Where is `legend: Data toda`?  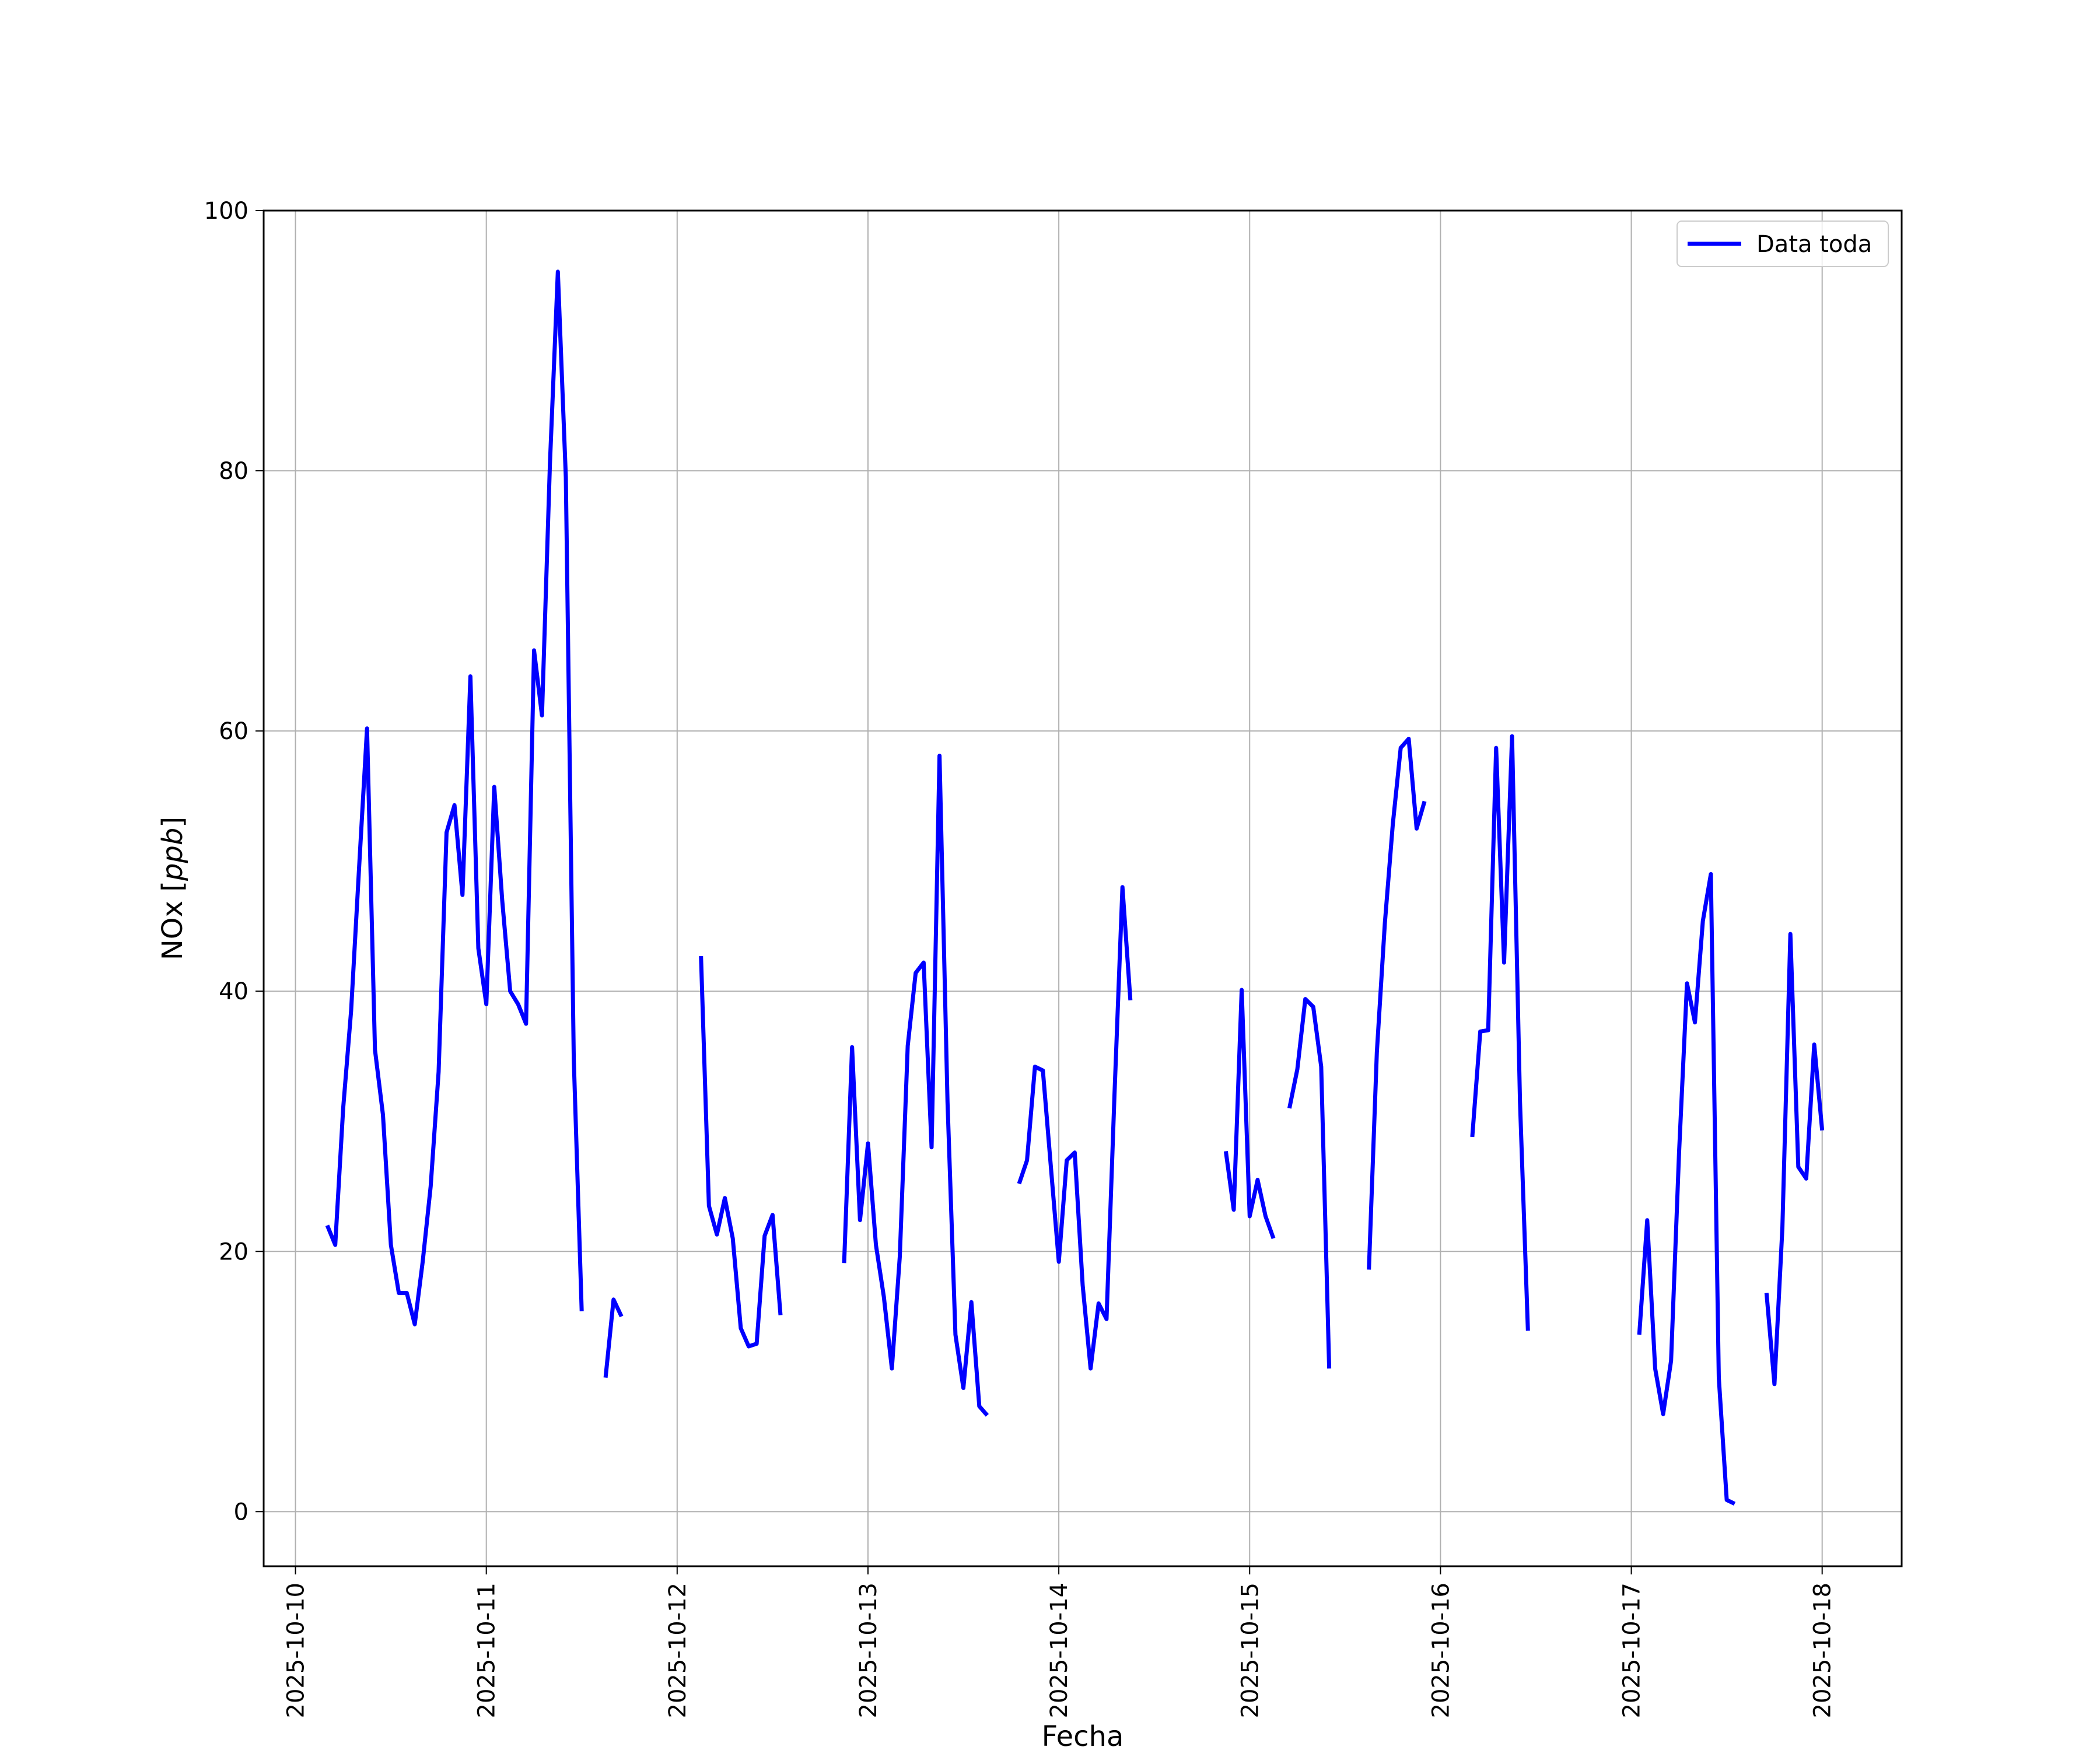 legend: Data toda is located at coordinates (1782, 243).